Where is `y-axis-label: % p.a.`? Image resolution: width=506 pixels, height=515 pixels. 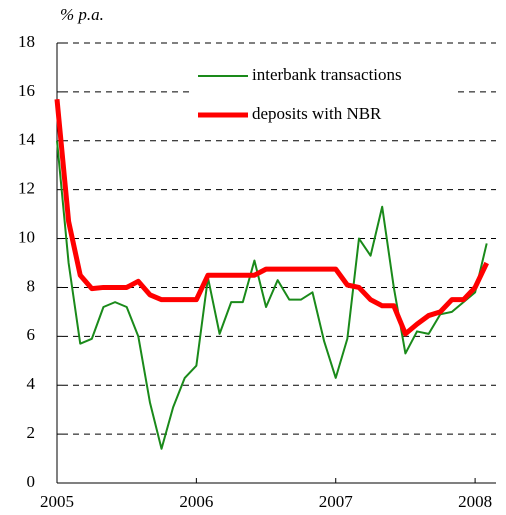 y-axis-label: % p.a. is located at coordinates (82, 14).